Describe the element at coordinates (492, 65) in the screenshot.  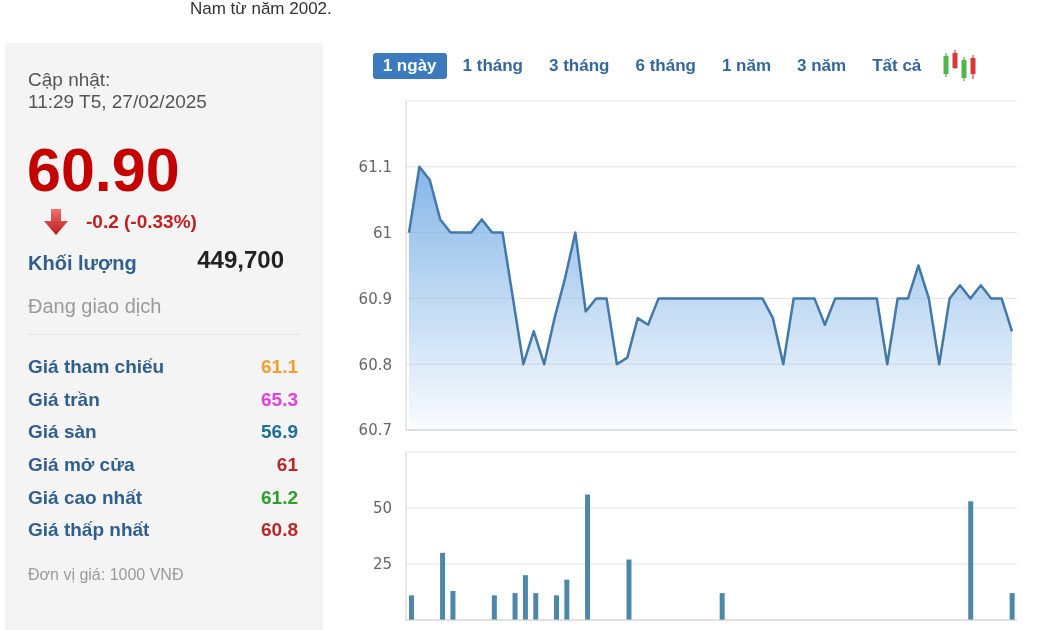
I see `text: 1 tháng` at that location.